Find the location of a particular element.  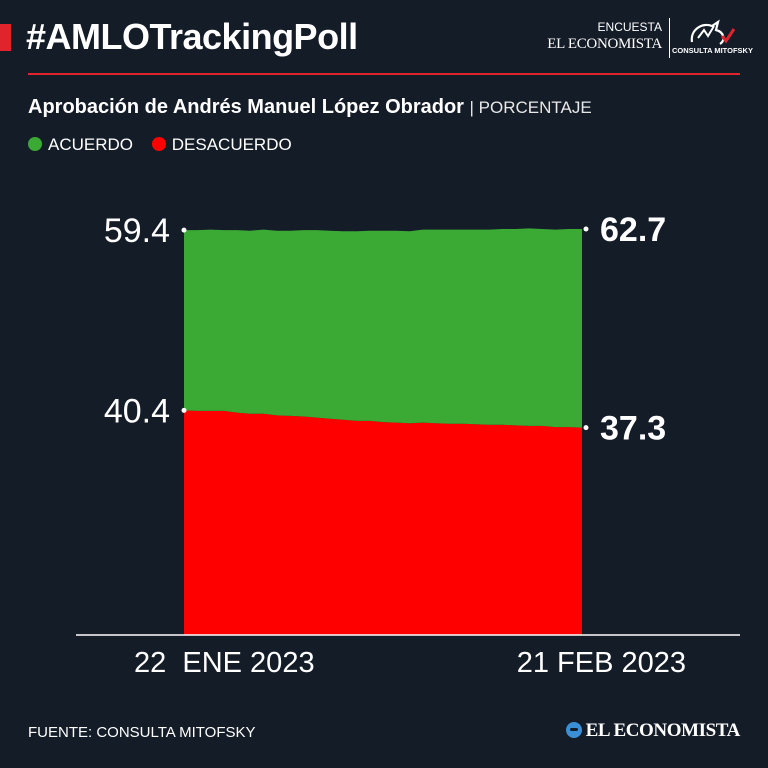

accent-tab is located at coordinates (5, 37).